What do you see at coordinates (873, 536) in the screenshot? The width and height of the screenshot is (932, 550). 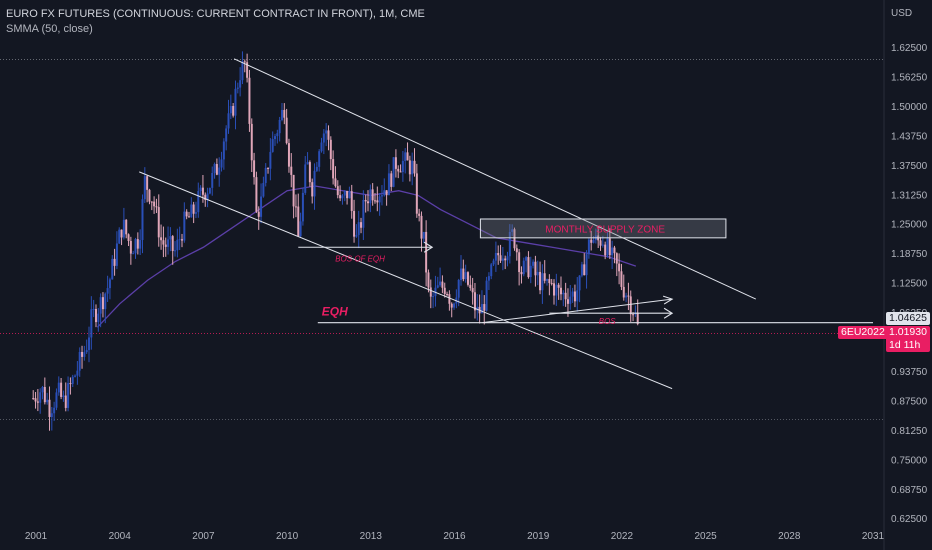 I see `x-tick-label: 2031` at bounding box center [873, 536].